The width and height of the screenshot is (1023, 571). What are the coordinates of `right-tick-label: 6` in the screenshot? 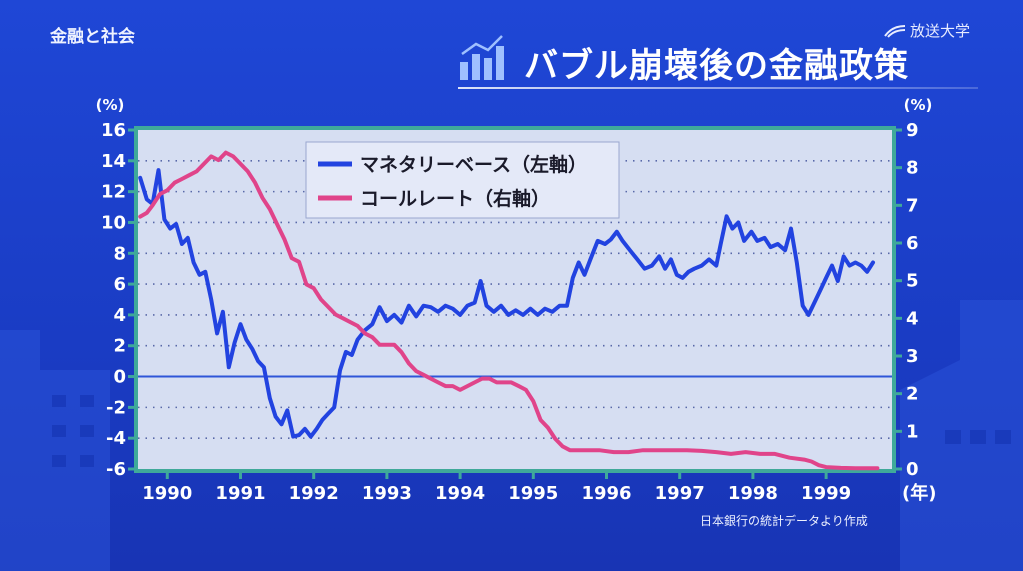 It's located at (912, 243).